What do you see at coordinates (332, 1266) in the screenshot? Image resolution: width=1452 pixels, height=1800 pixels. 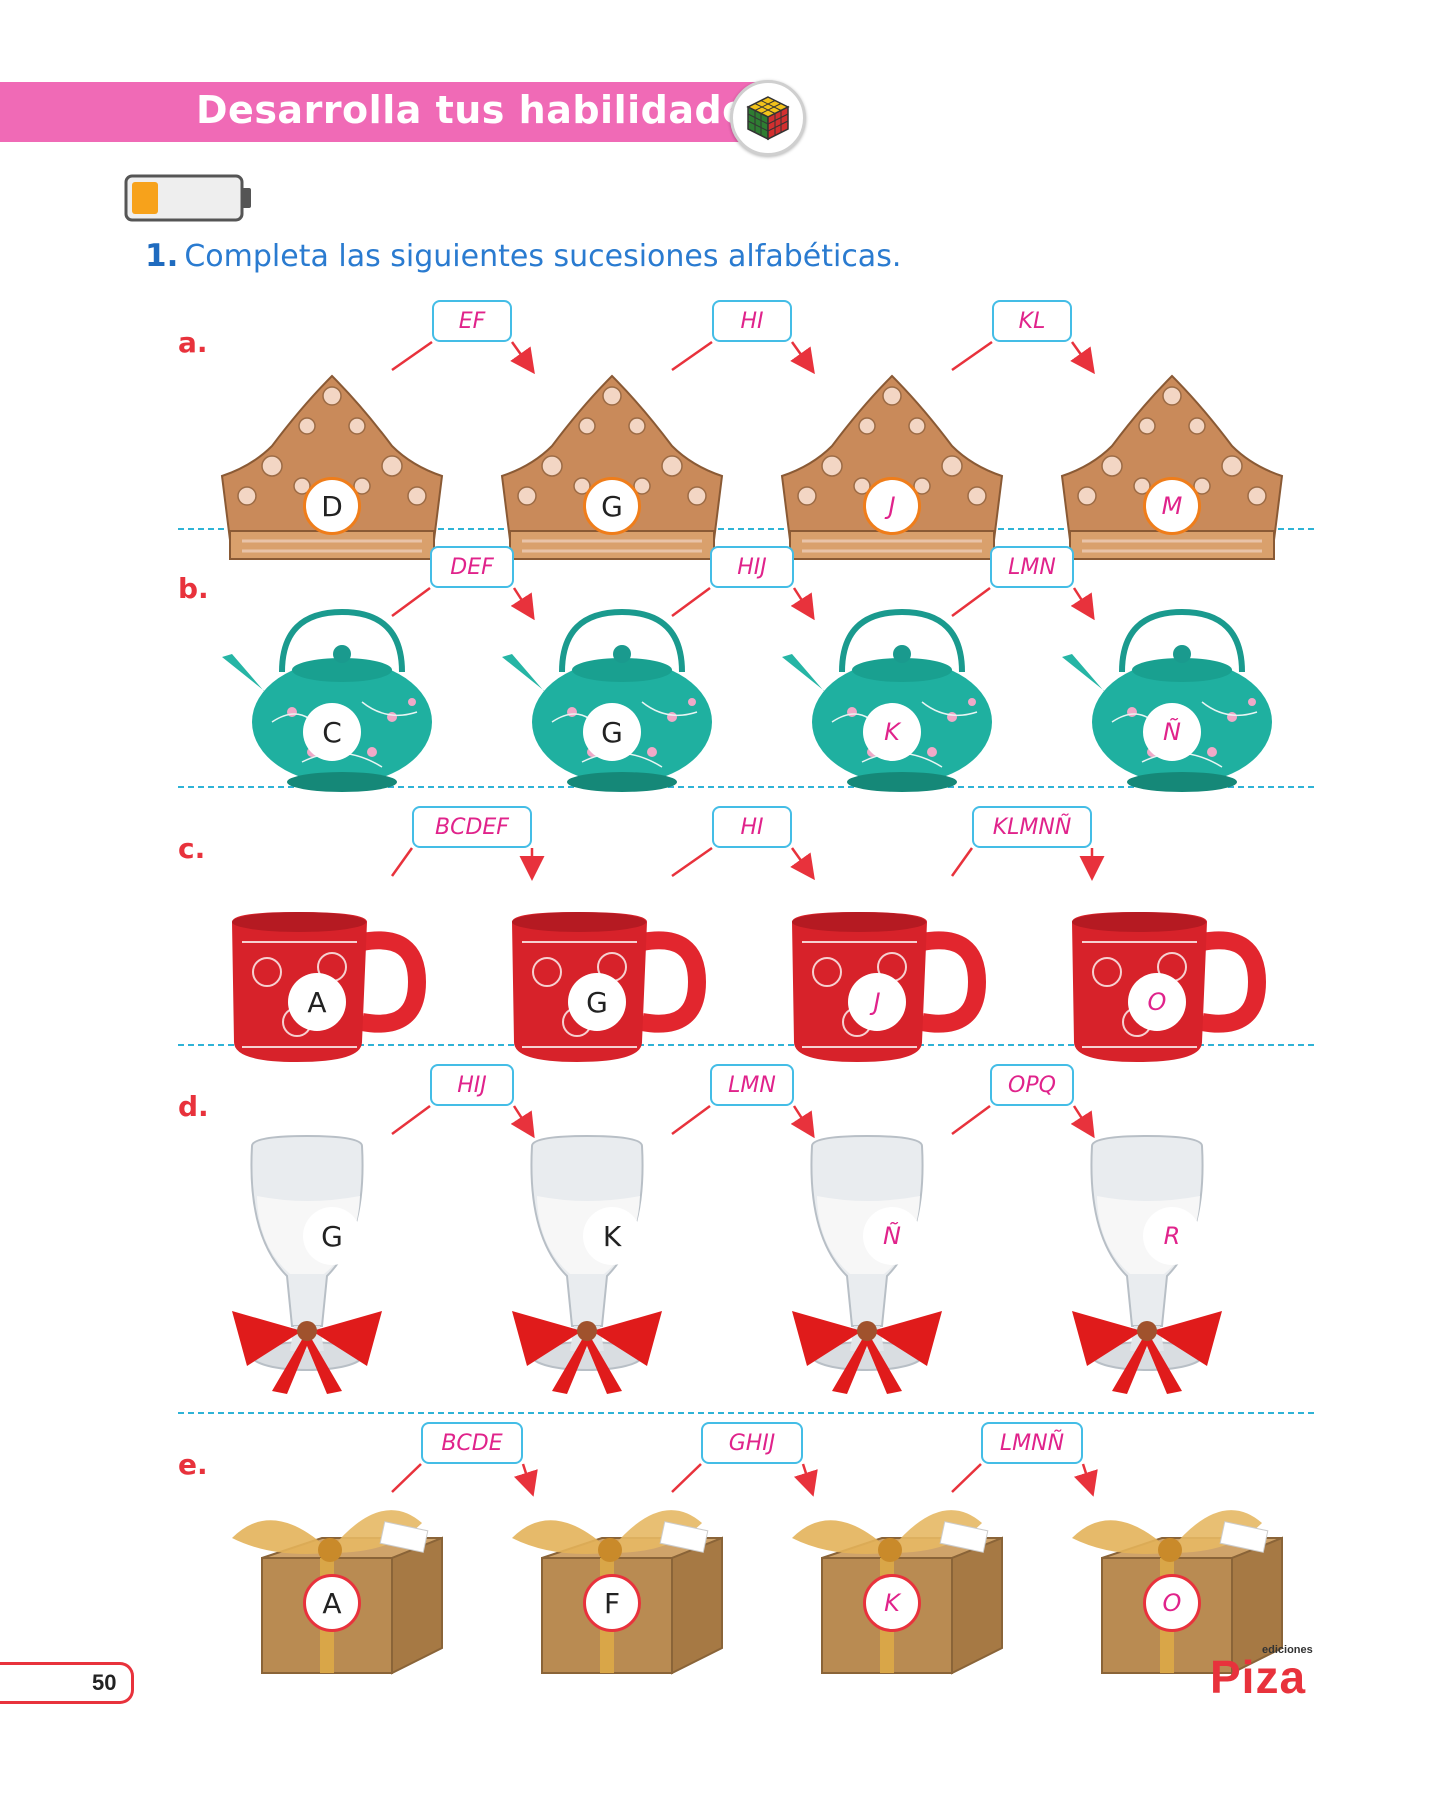 I see `wine-glass-item: G` at bounding box center [332, 1266].